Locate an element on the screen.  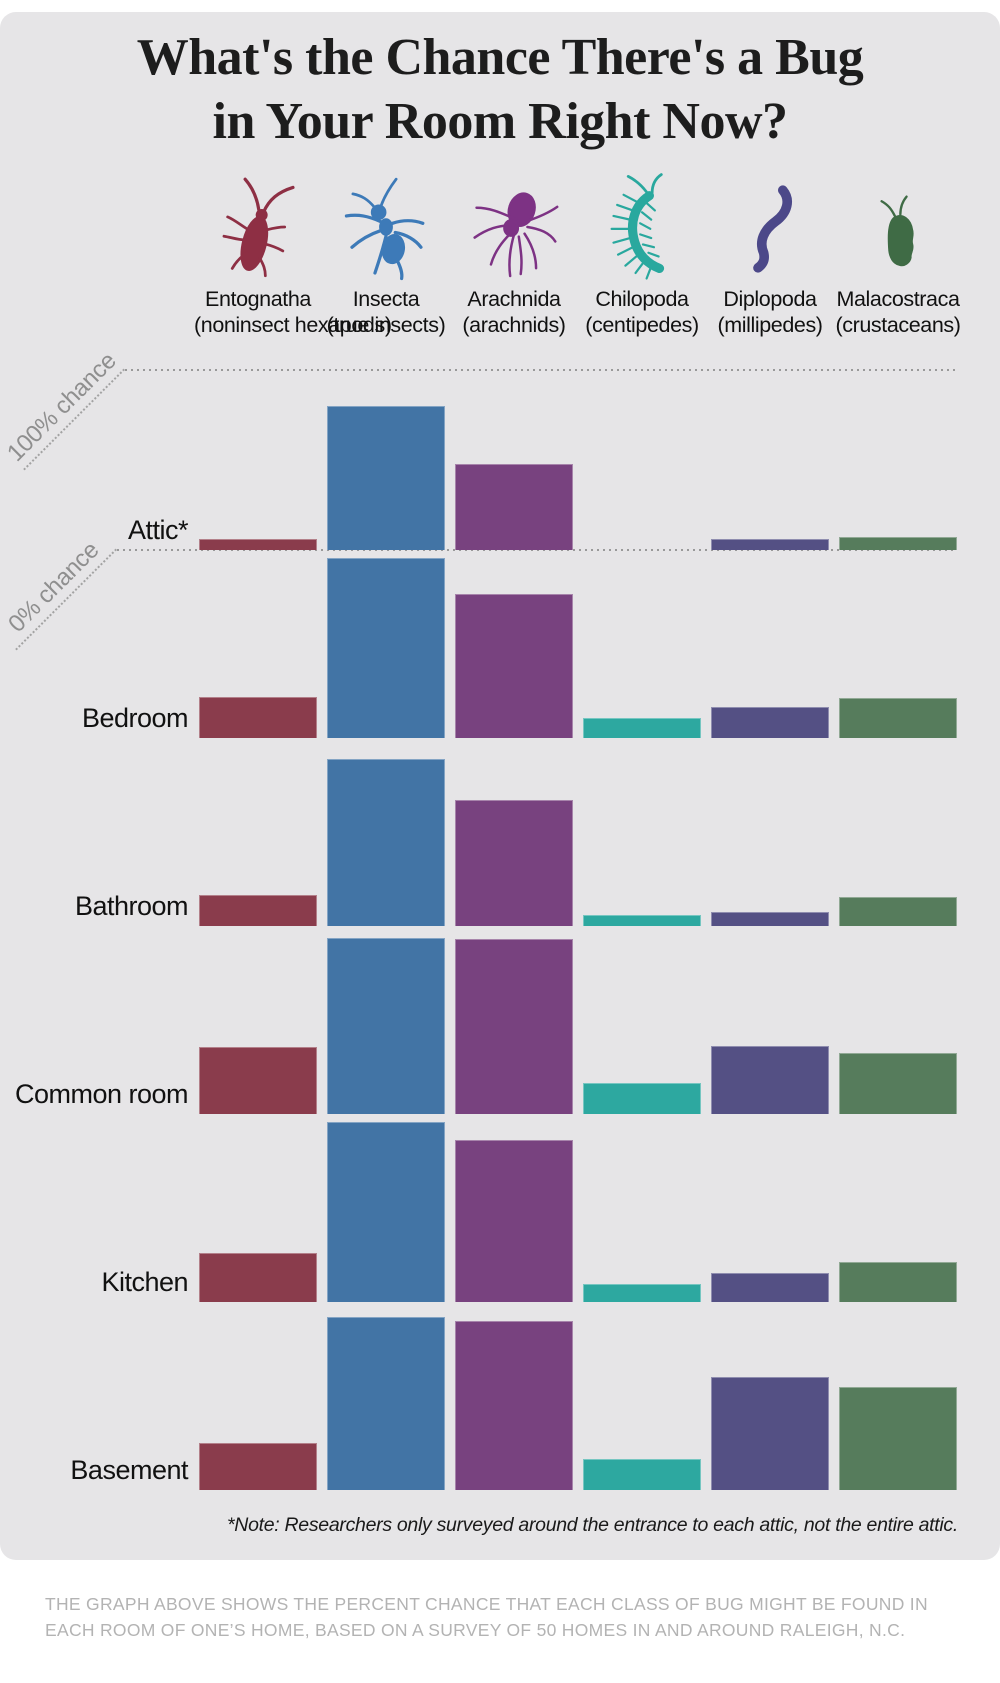
legend-malacostraca: Malacostraca (crustaceans) is located at coordinates (898, 252).